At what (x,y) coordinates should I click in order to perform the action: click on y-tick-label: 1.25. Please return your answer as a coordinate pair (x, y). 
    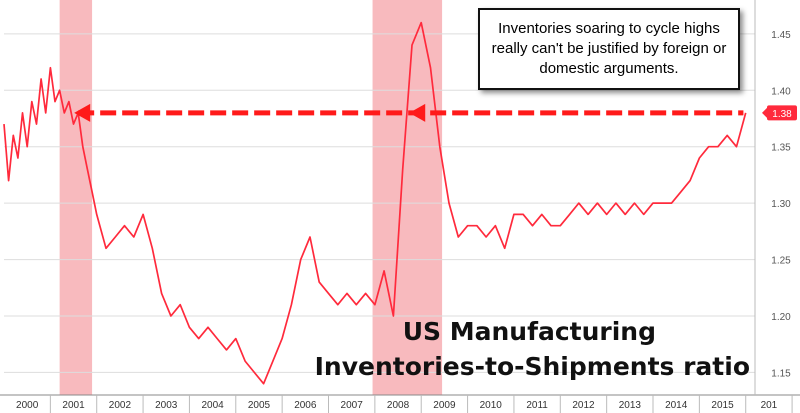
    Looking at the image, I should click on (781, 261).